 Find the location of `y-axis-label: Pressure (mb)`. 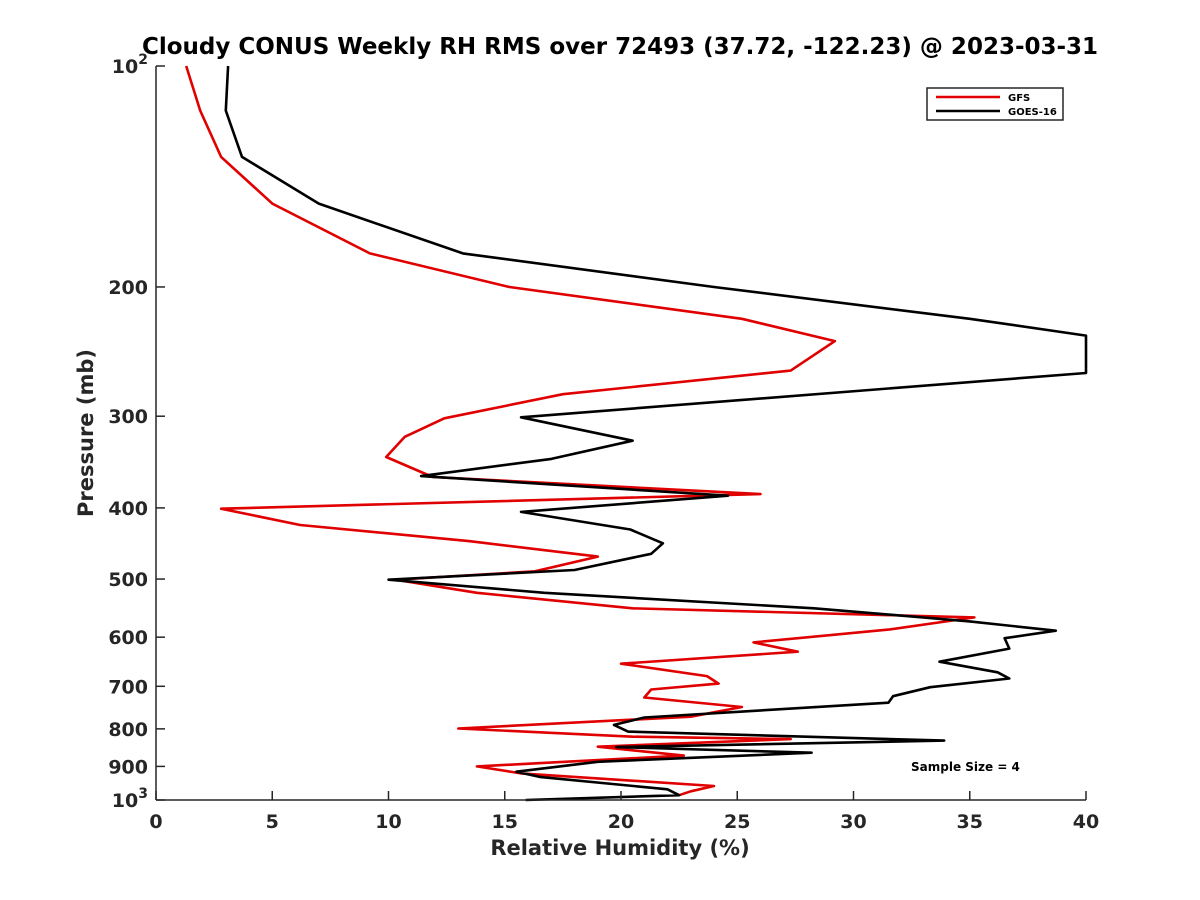

y-axis-label: Pressure (mb) is located at coordinates (86, 433).